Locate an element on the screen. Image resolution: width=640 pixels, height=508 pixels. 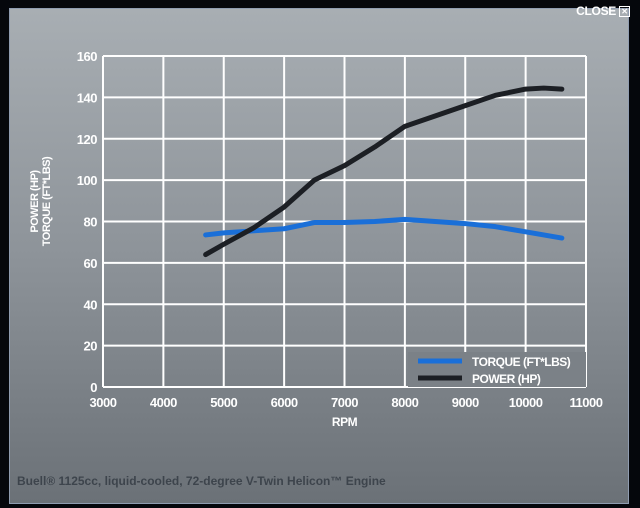
x-tick-label: 8000 is located at coordinates (404, 402).